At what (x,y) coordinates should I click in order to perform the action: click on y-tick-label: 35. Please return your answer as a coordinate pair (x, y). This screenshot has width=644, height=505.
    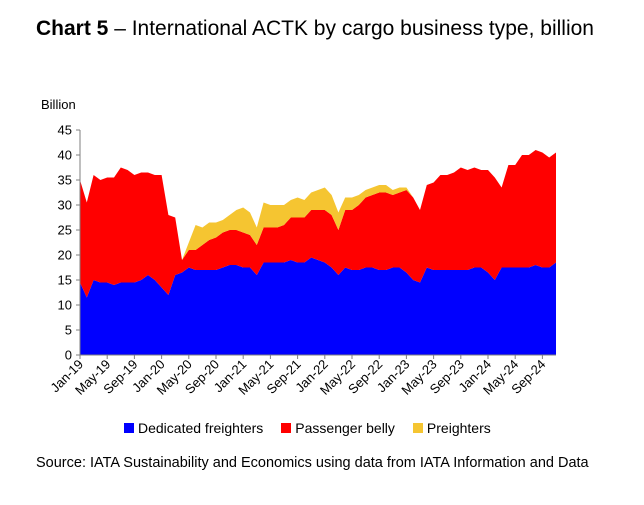
    Looking at the image, I should click on (65, 180).